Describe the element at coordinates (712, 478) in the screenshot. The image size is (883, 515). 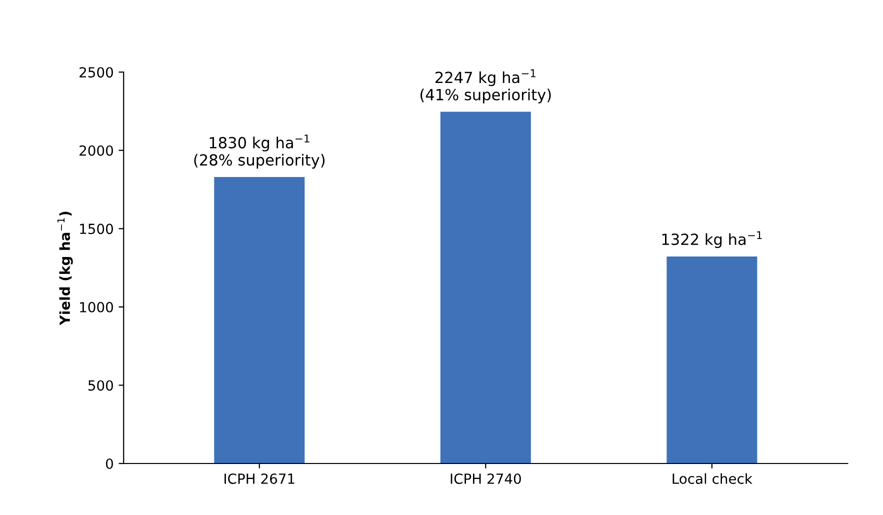
I see `x-tick-label: Local check` at that location.